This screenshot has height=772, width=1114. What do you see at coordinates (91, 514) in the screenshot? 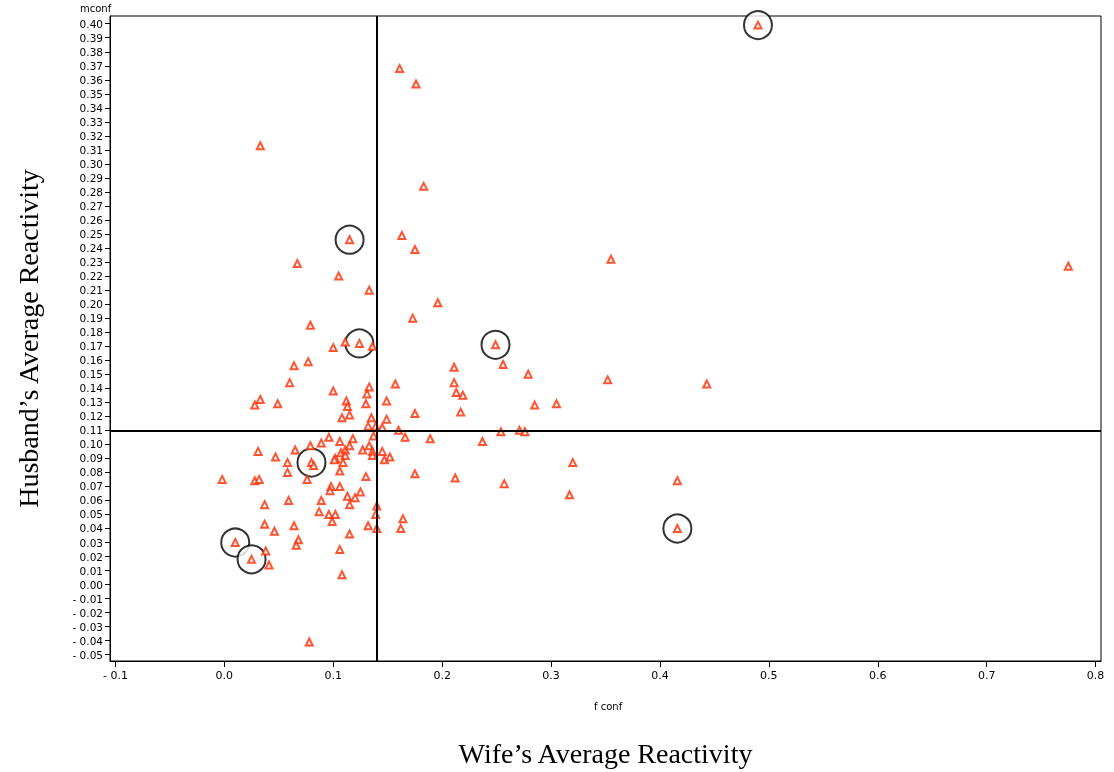
I see `y-tick-label: 0.05` at bounding box center [91, 514].